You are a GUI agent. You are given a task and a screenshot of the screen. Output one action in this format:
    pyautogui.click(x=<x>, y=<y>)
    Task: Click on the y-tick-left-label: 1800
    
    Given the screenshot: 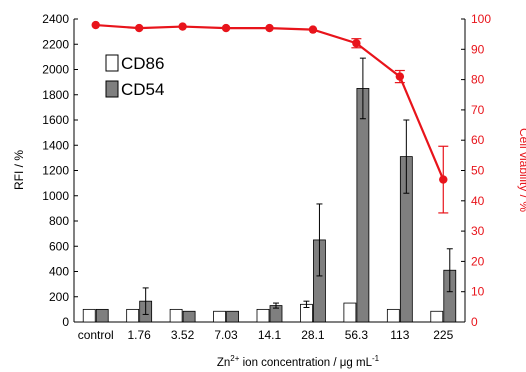 What is the action you would take?
    pyautogui.click(x=55, y=95)
    